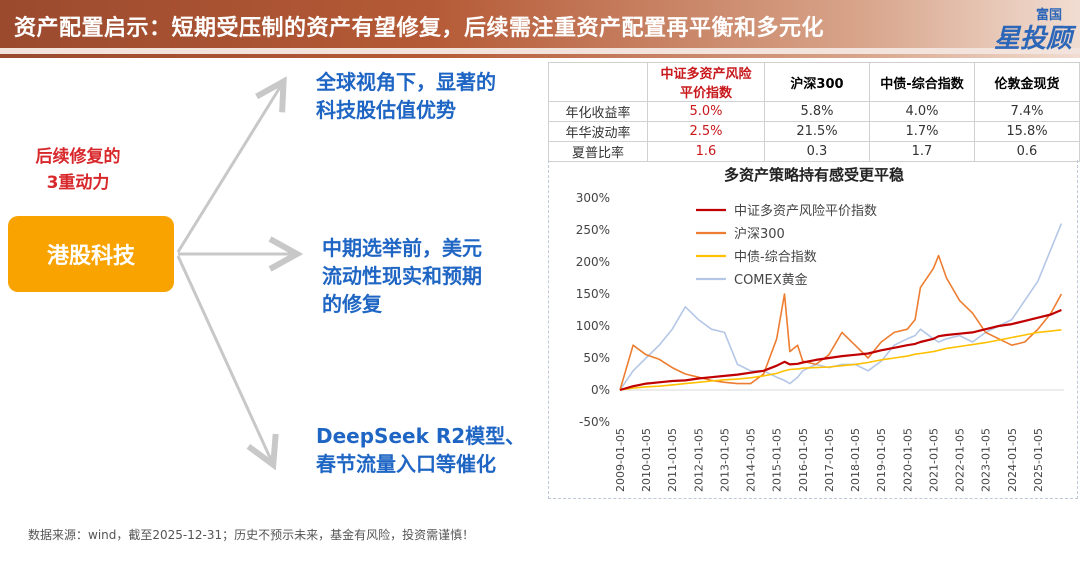 Image resolution: width=1080 pixels, height=561 pixels. Describe the element at coordinates (386, 110) in the screenshot. I see `driver-1-line2: 科技股估值优势` at that location.